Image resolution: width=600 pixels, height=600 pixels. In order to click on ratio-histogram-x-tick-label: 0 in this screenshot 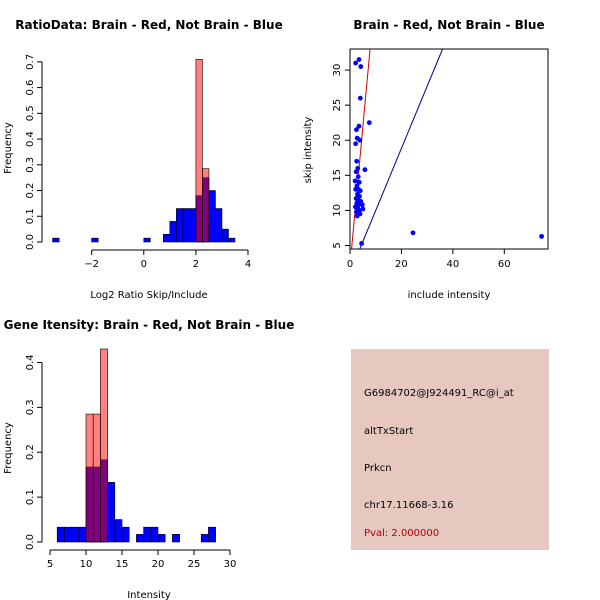, I will do `click(144, 264)`.